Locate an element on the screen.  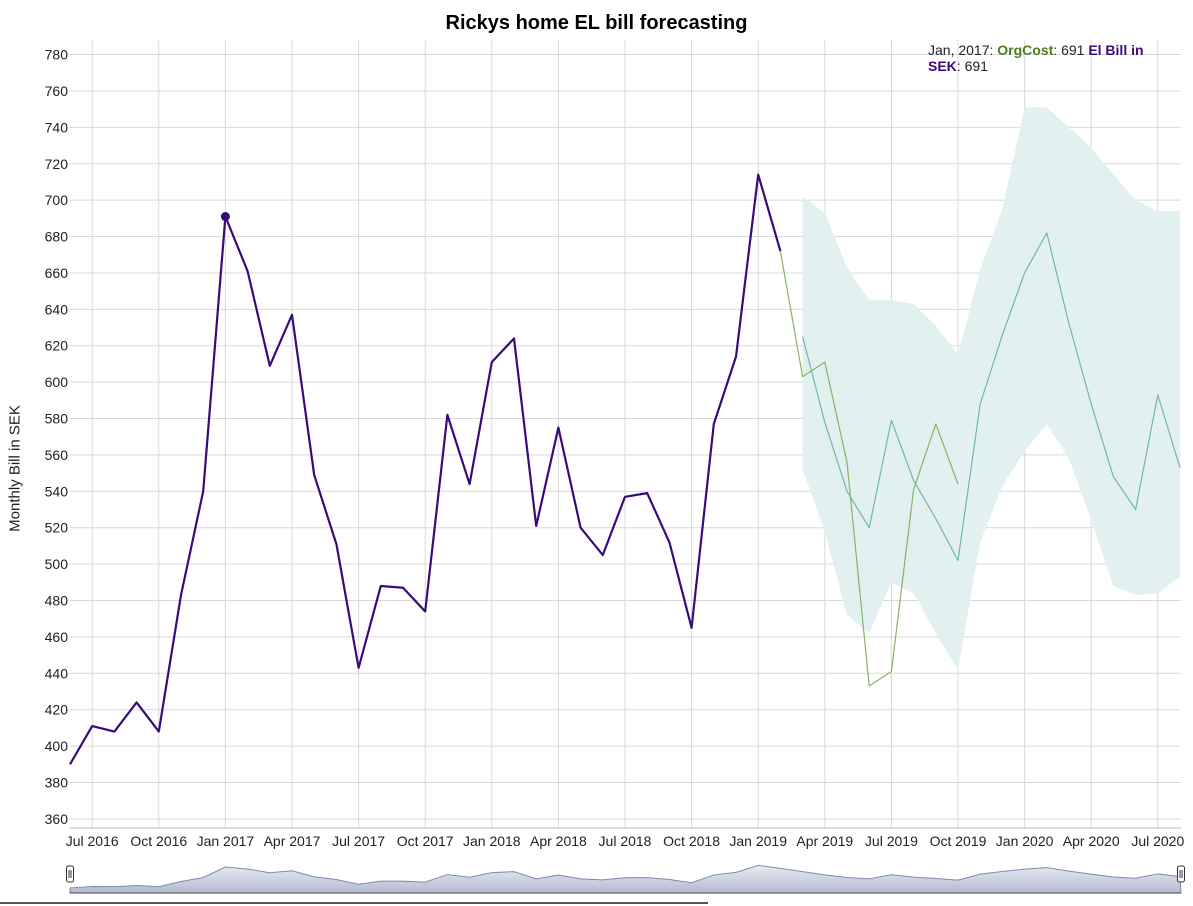
y-tick-label: 720 is located at coordinates (57, 164).